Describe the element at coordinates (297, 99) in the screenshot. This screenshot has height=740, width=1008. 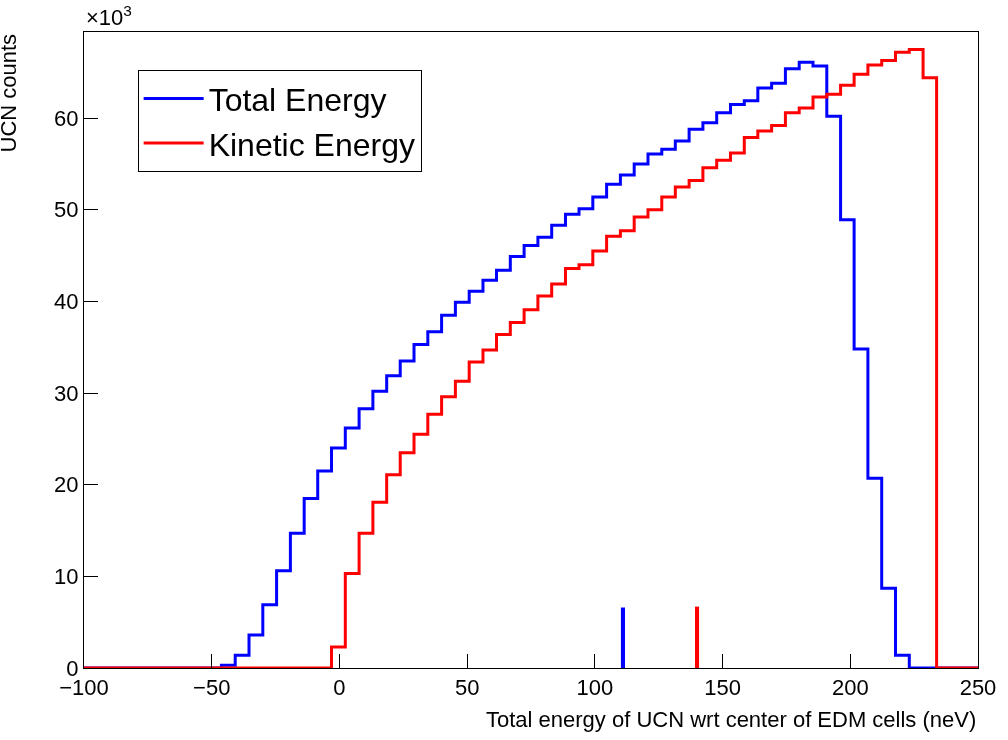
I see `legend-label: Total Energy` at that location.